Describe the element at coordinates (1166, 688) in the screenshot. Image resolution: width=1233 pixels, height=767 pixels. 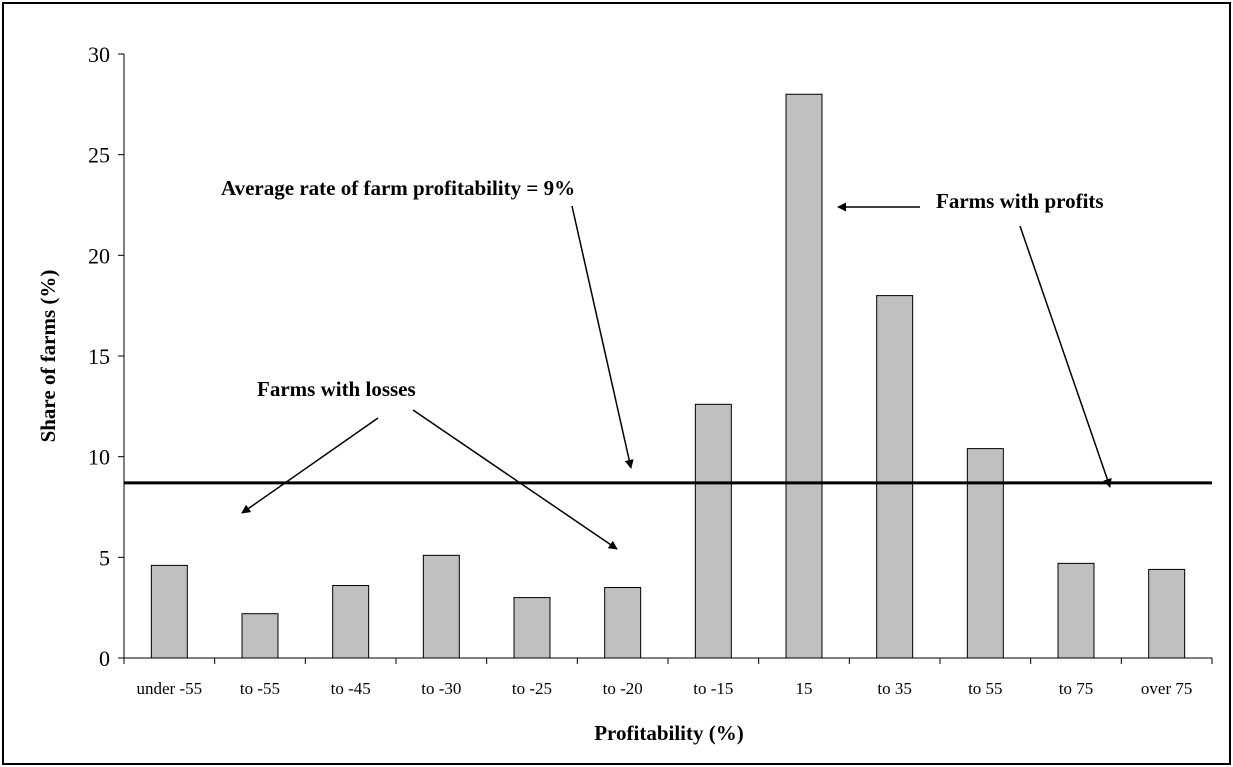
I see `x-tick-label: over 75` at that location.